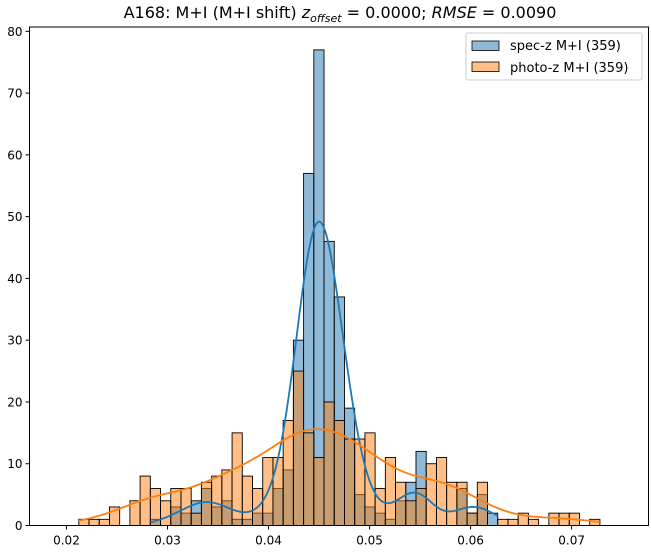  What do you see at coordinates (14, 32) in the screenshot?
I see `y-tick-label: 80` at bounding box center [14, 32].